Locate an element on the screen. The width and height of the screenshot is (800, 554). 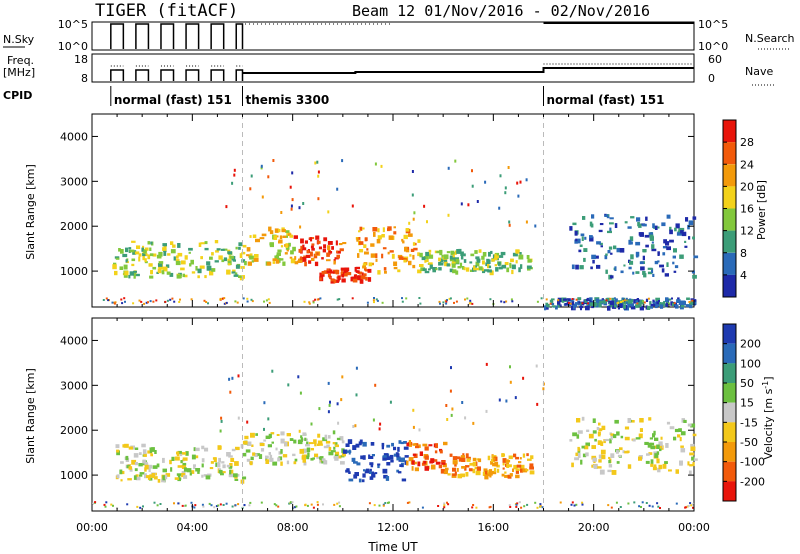
colorbar-swatch is located at coordinates (729, 491).